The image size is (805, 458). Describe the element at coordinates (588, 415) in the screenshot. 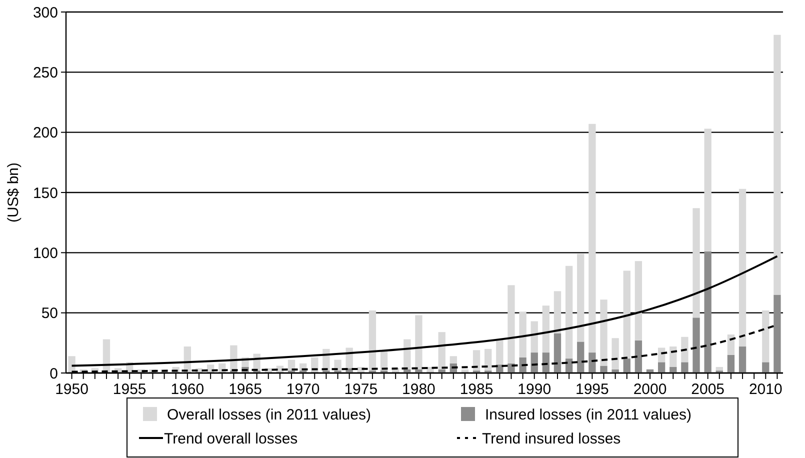

I see `legend-label: Insured losses (in 2011 values)` at that location.